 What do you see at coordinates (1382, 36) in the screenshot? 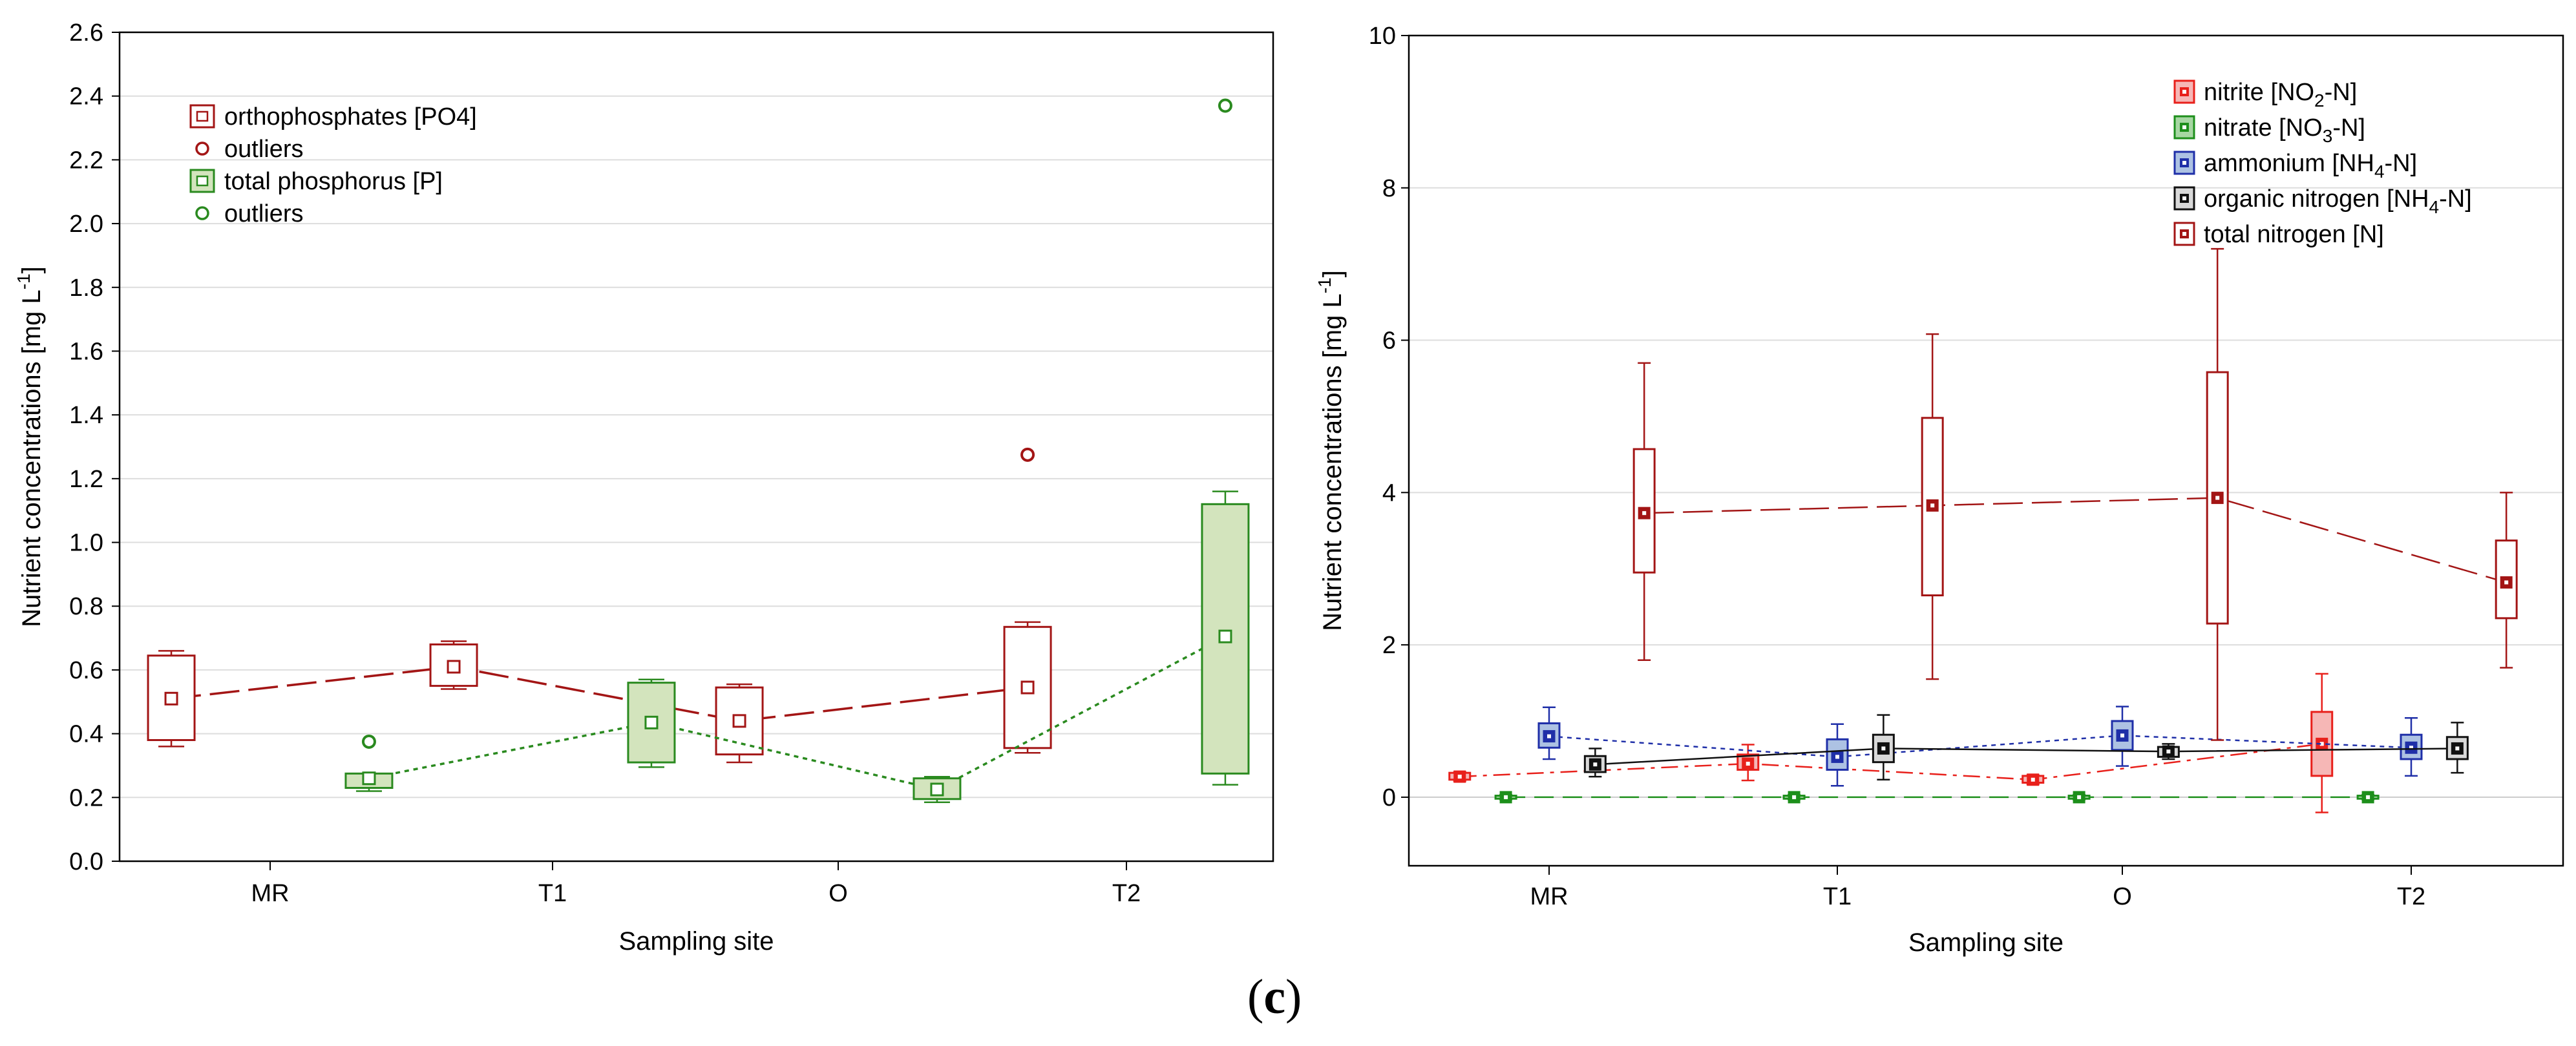
I see `y-tick-label: 10` at bounding box center [1382, 36].